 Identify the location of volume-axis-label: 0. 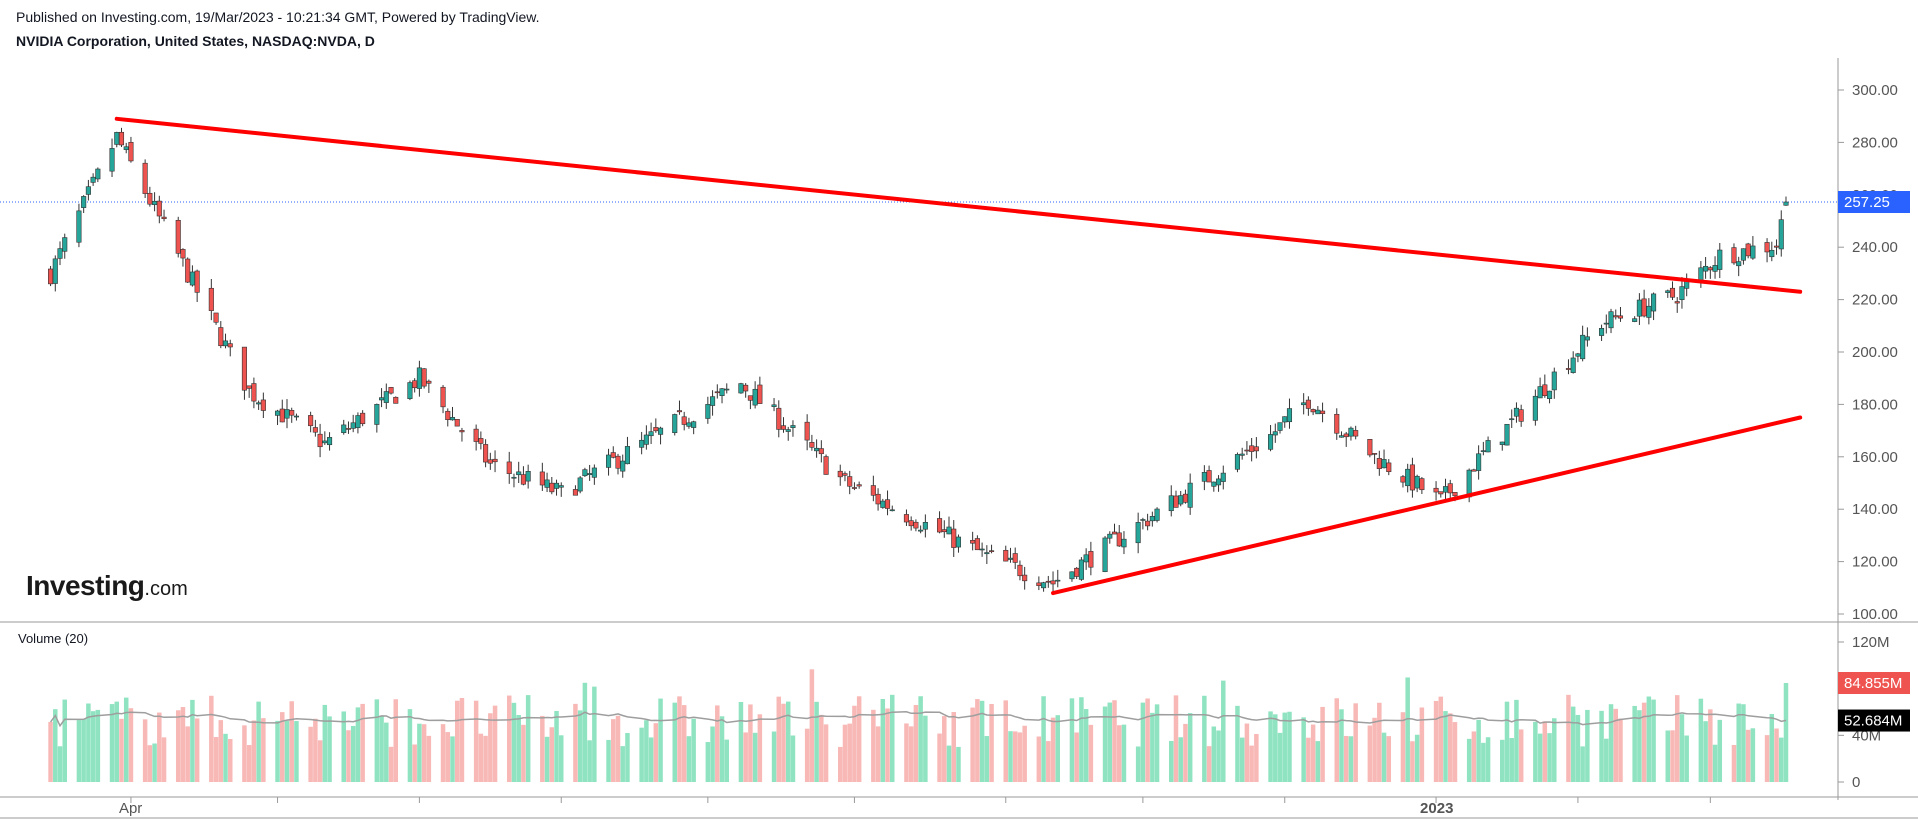
(1856, 782).